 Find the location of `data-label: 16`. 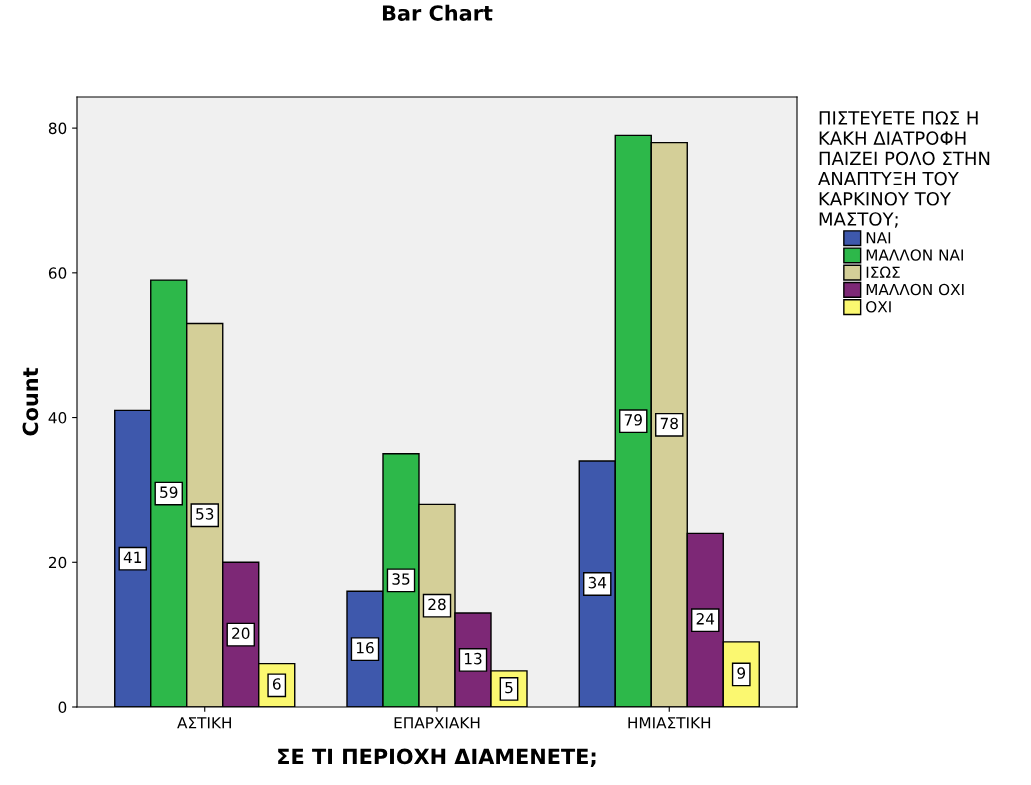

data-label: 16 is located at coordinates (365, 647).